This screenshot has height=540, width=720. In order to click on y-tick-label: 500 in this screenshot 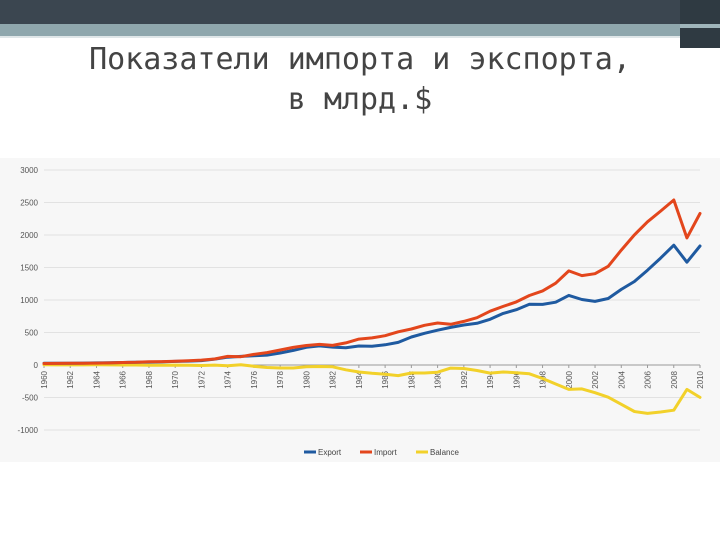, I will do `click(32, 333)`.